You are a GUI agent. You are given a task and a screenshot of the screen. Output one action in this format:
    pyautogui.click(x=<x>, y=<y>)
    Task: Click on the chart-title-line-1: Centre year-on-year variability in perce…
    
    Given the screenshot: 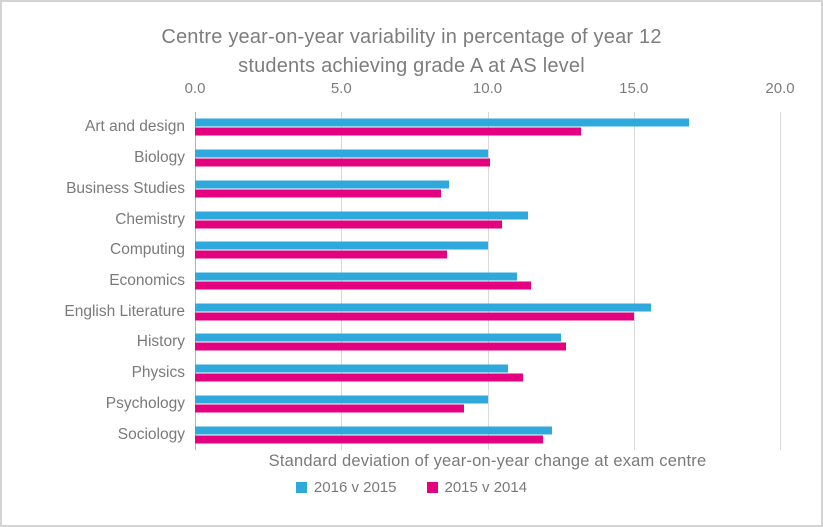 What is the action you would take?
    pyautogui.click(x=411, y=37)
    